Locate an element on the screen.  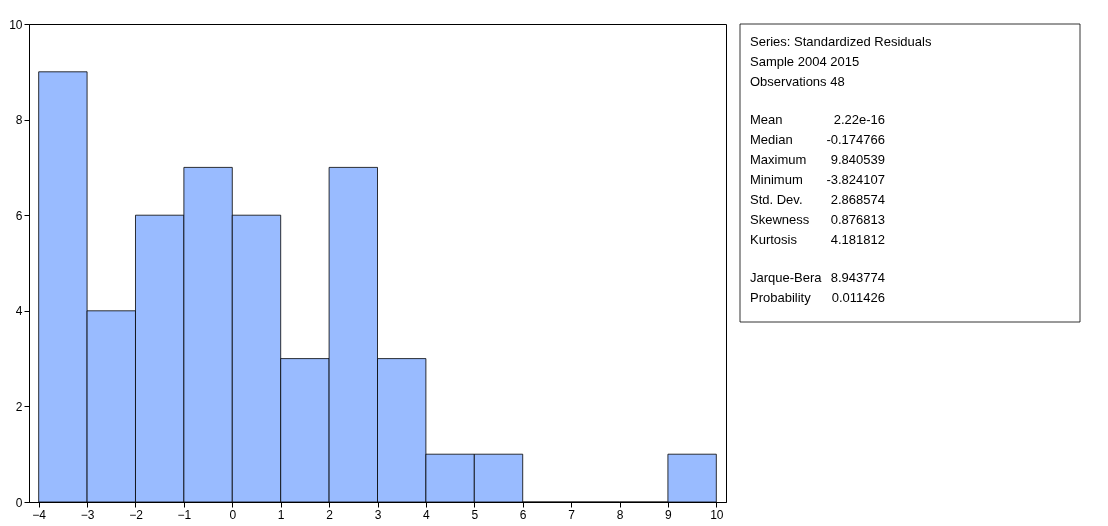
text: Probability 0.011426 is located at coordinates (817, 297).